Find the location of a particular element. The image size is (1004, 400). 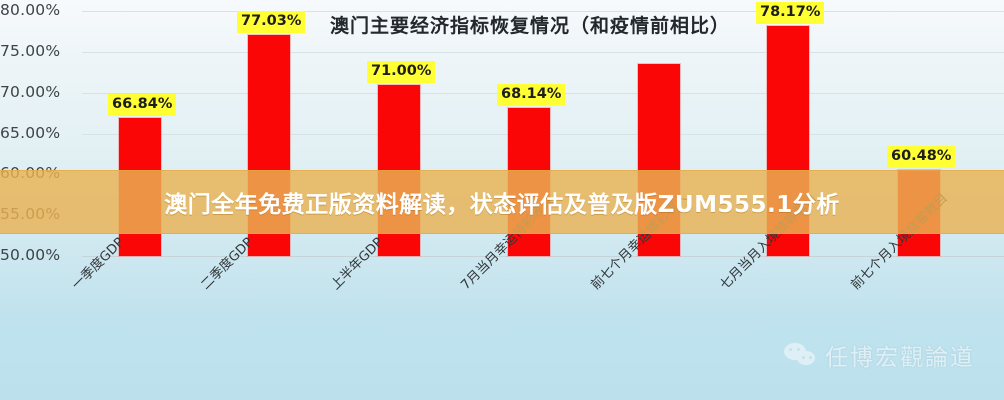

bar-value-label: 68.14% is located at coordinates (531, 94).